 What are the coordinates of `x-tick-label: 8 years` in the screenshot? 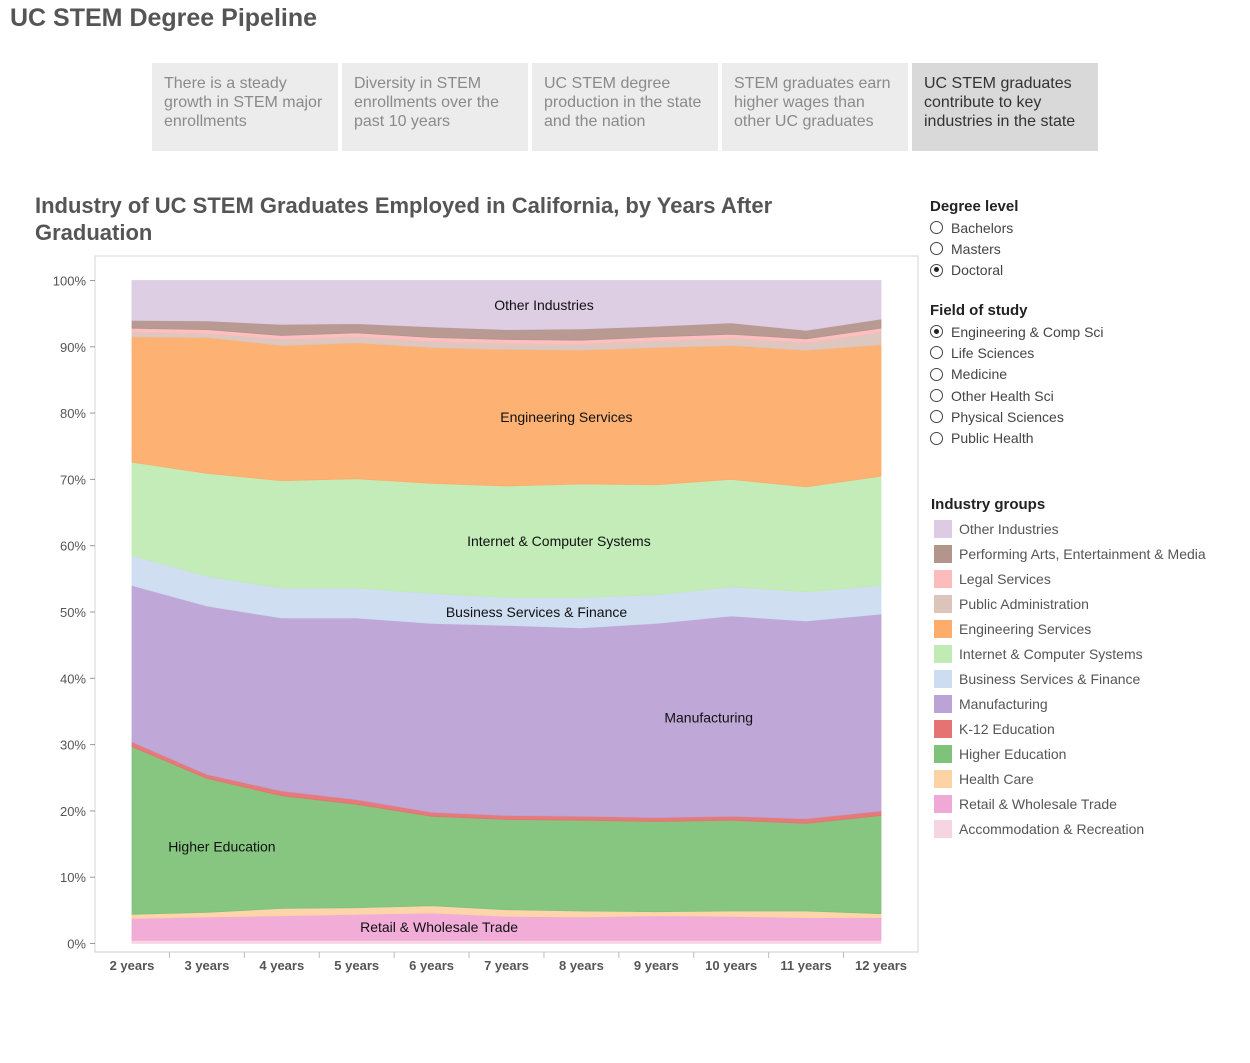 It's located at (581, 965).